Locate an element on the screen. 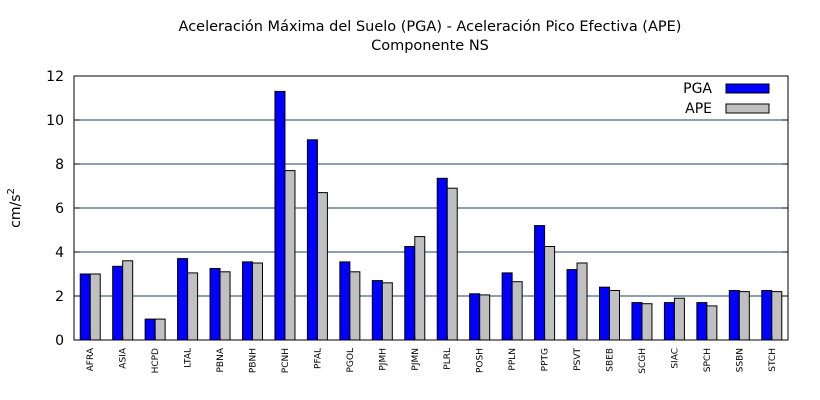 This screenshot has width=820, height=400. x-category-label: SIAC is located at coordinates (675, 358).